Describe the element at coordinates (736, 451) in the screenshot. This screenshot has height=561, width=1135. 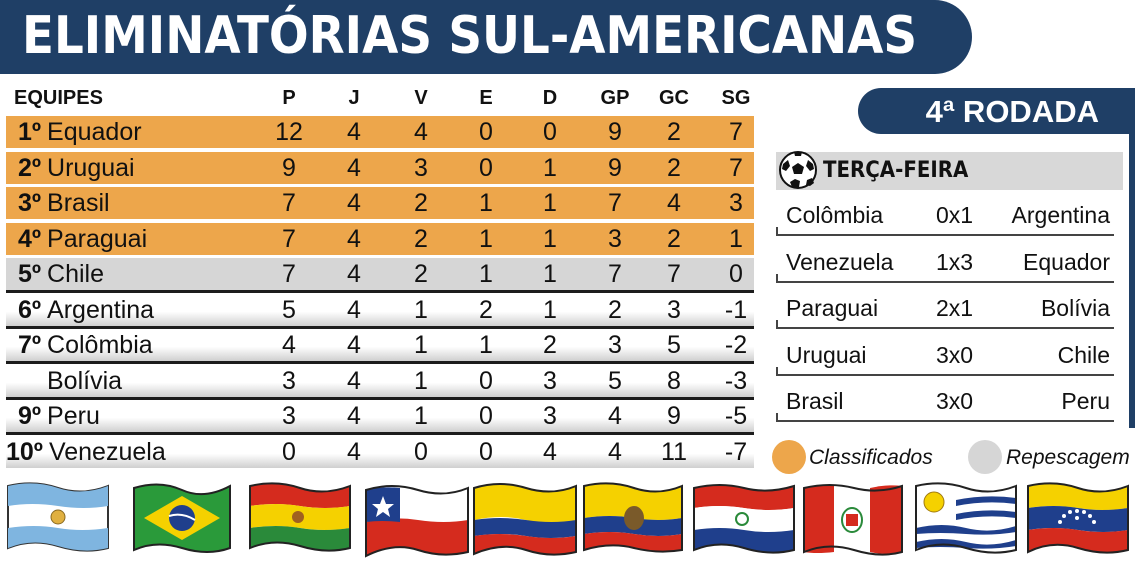
I see `stat-sg: -7` at that location.